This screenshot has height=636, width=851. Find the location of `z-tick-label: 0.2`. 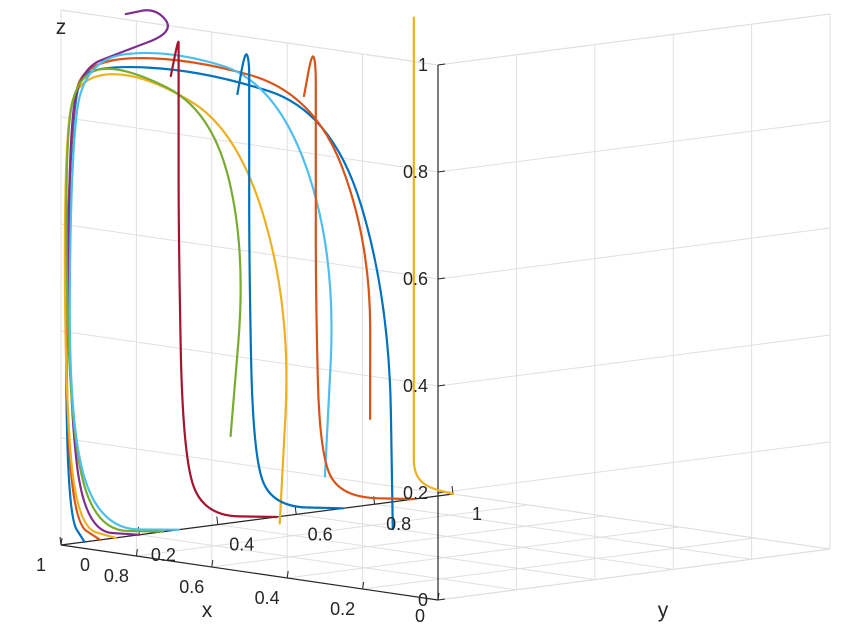

z-tick-label: 0.2 is located at coordinates (415, 493).